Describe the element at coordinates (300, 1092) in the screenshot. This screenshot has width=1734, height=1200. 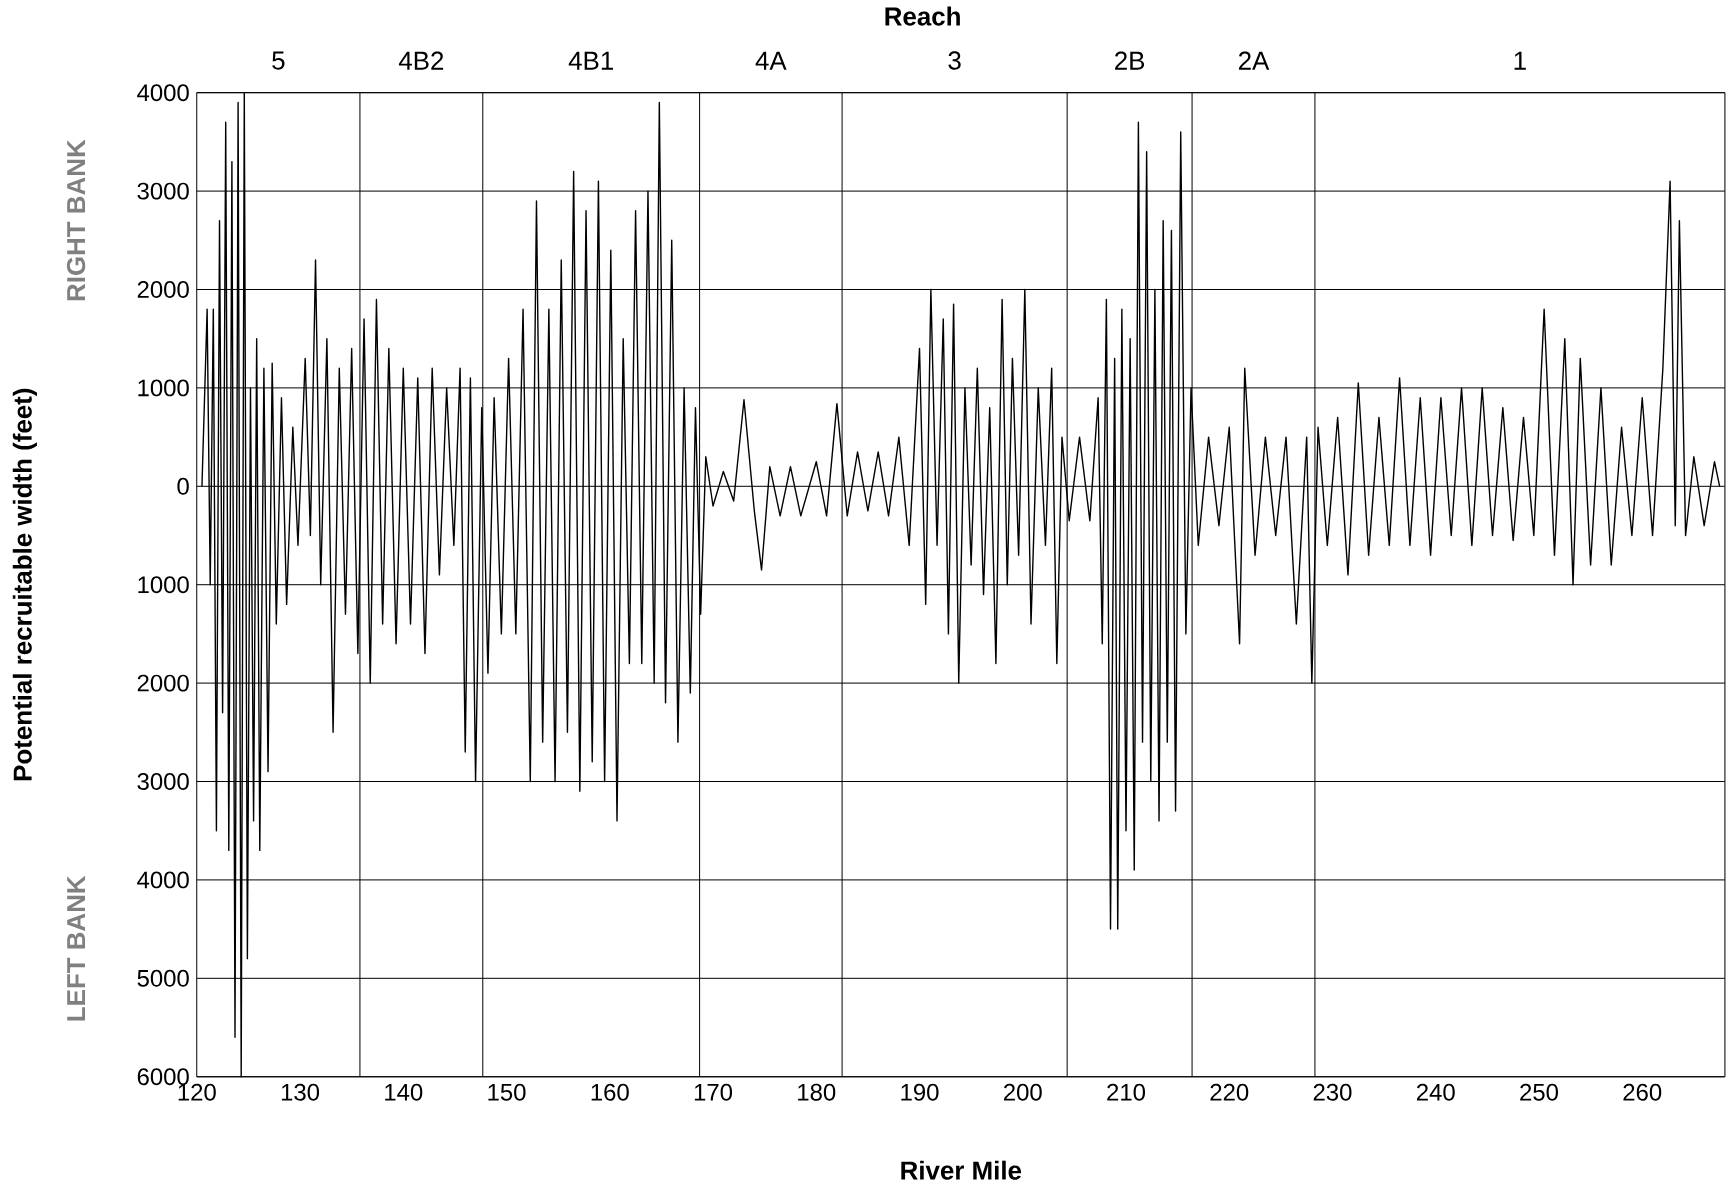
I see `x-tick-label: 130` at that location.